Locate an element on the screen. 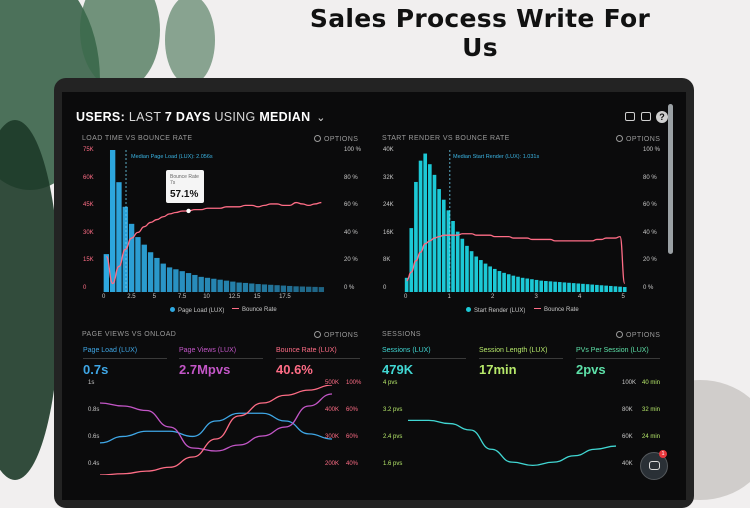  legend-bounce-rate-2: Bounce Rate is located at coordinates (556, 310).